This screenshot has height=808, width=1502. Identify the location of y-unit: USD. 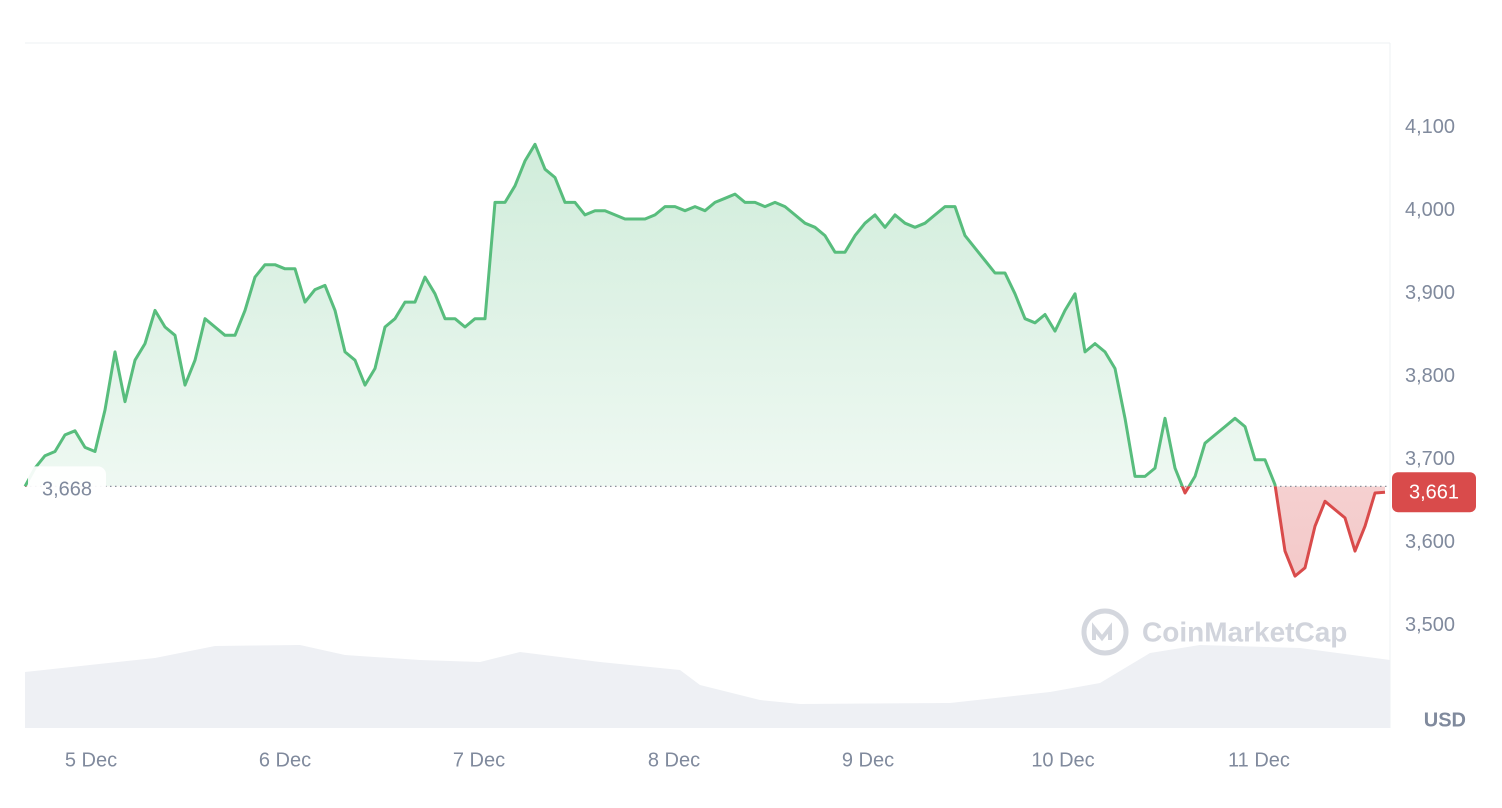
(1445, 720).